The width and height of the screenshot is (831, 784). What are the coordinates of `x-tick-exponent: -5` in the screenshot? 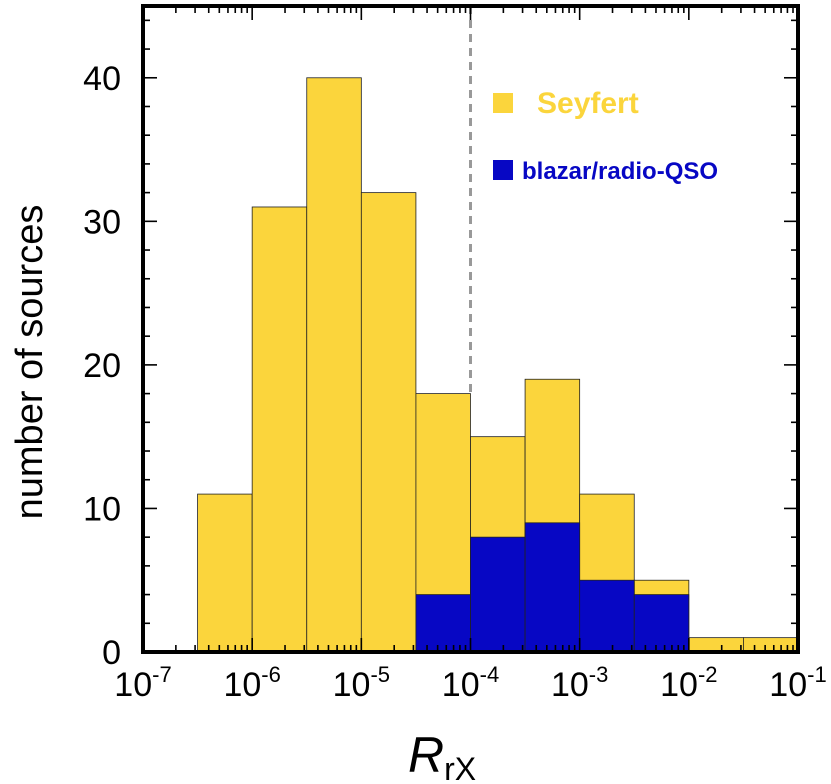 It's located at (380, 674).